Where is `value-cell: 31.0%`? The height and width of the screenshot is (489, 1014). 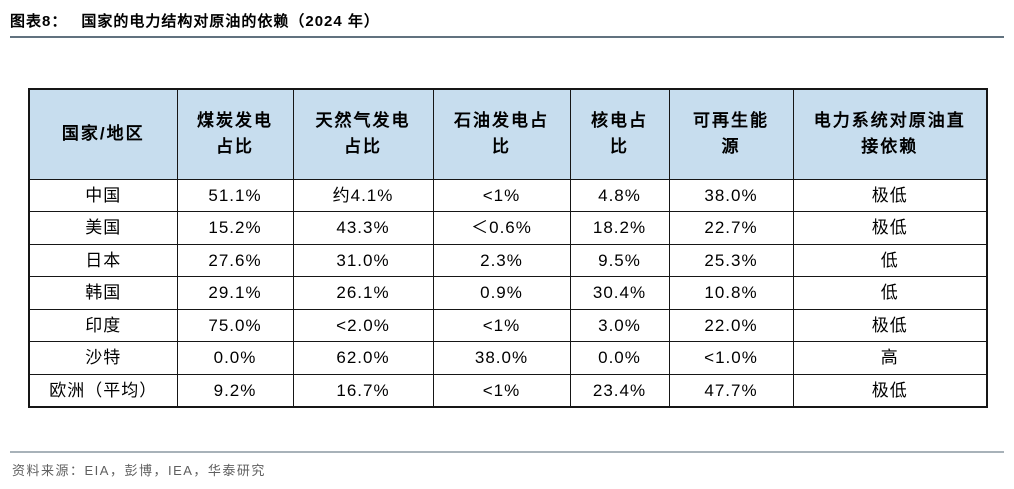 value-cell: 31.0% is located at coordinates (363, 260).